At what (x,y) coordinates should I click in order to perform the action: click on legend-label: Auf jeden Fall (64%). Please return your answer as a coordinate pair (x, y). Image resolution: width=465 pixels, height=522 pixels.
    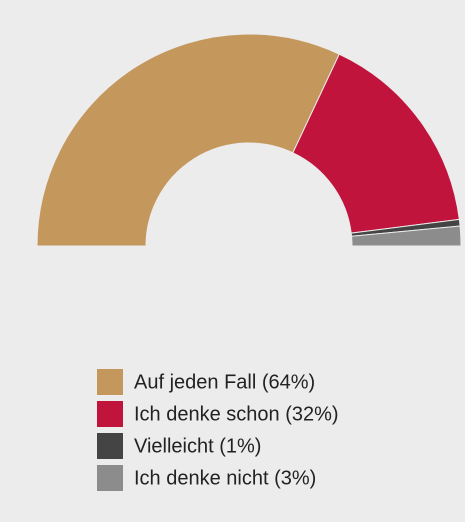
    Looking at the image, I should click on (224, 382).